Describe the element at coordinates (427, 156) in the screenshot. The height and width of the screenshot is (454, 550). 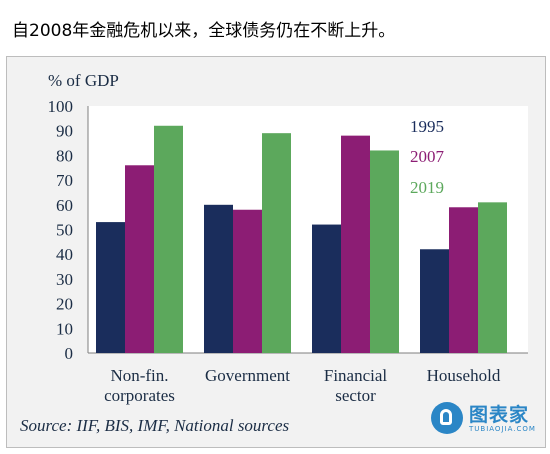
I see `legend-entry: 2007` at that location.